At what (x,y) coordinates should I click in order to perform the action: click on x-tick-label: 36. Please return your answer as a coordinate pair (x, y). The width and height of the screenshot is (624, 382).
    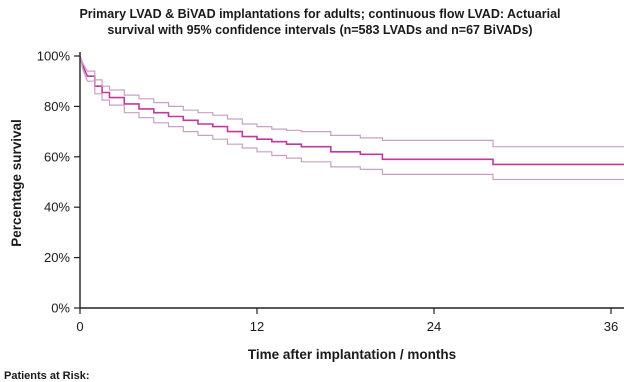
    Looking at the image, I should click on (611, 326).